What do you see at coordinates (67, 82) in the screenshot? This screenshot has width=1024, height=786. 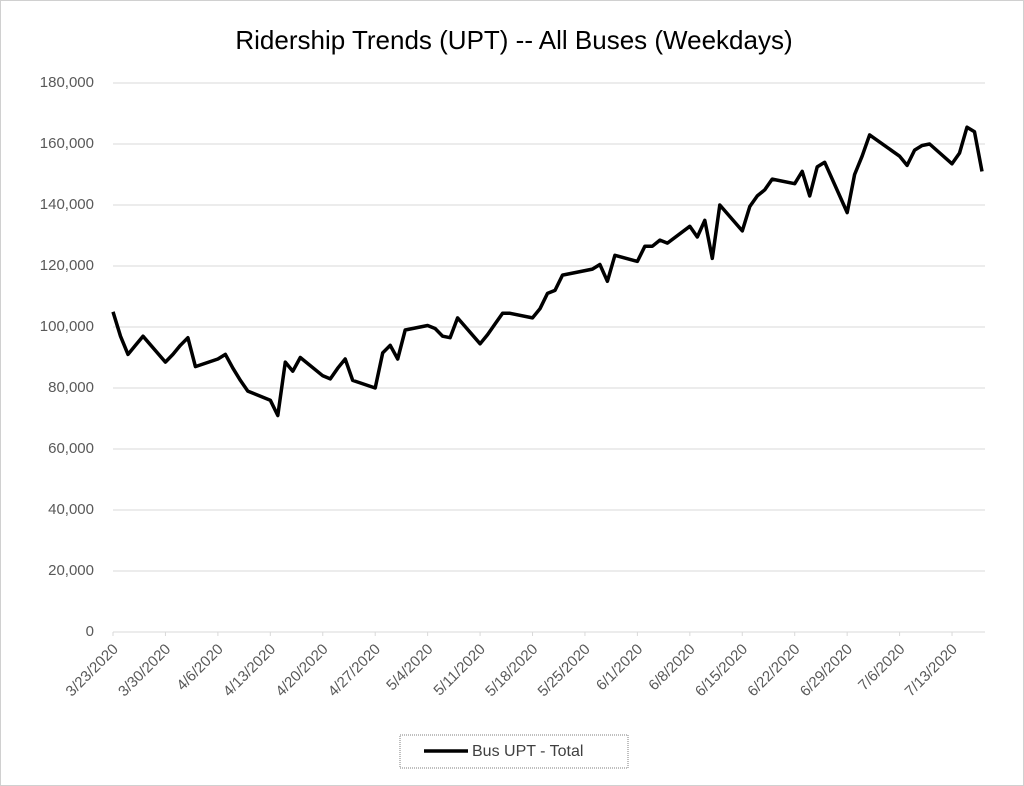 I see `y-tick-label: 180,000` at bounding box center [67, 82].